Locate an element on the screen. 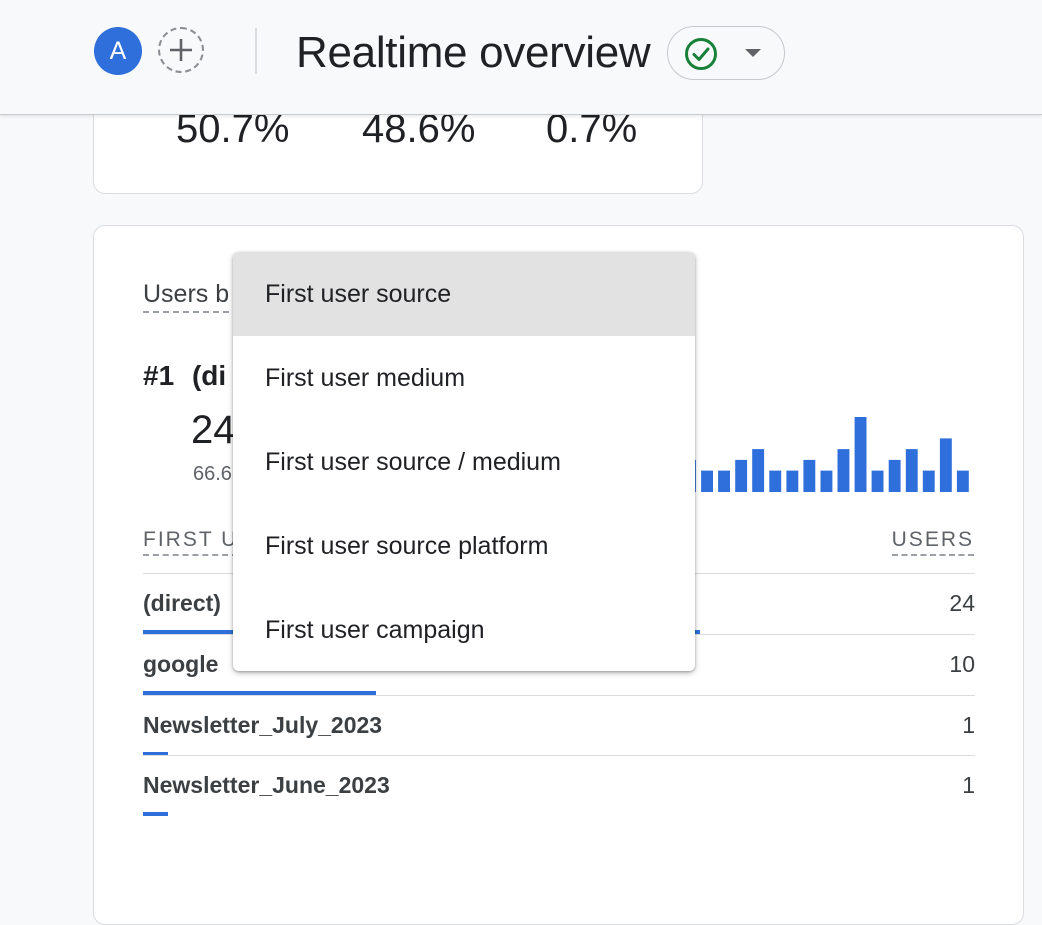 Image resolution: width=1042 pixels, height=925 pixels. dimension-selector: Users b is located at coordinates (186, 296).